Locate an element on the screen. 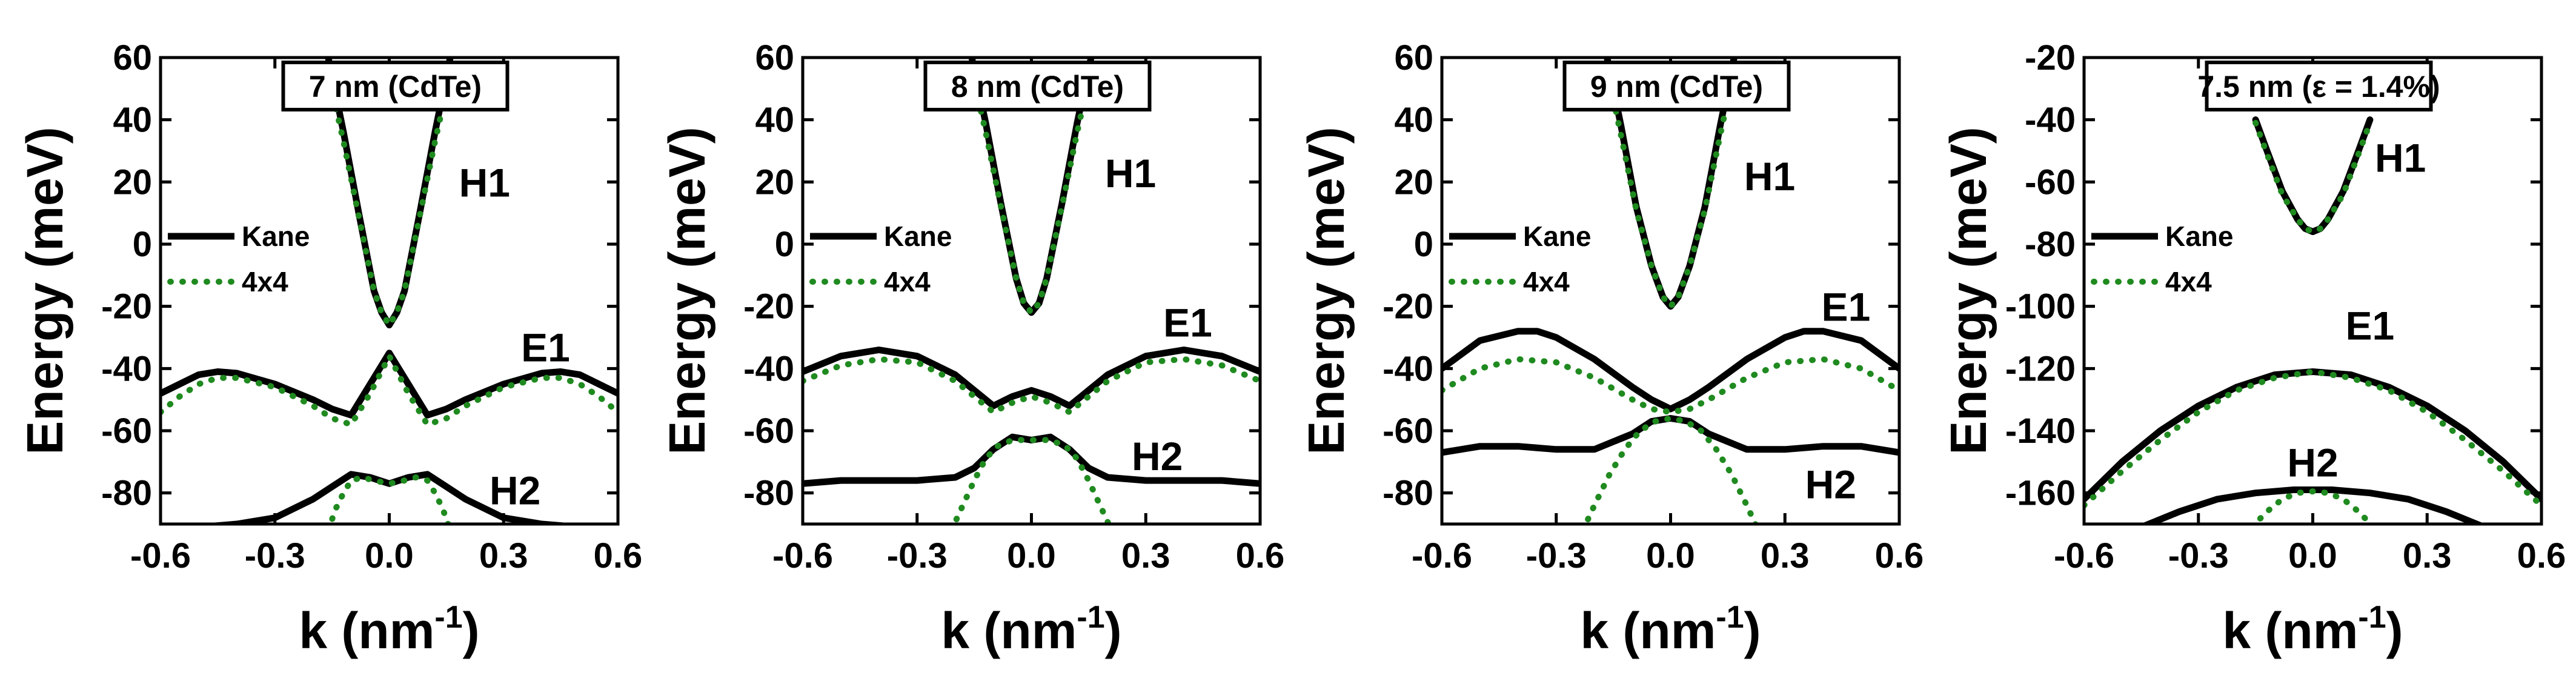 Image resolution: width=2576 pixels, height=687 pixels. panel-title: 8 nm (CdTe) is located at coordinates (1037, 87).